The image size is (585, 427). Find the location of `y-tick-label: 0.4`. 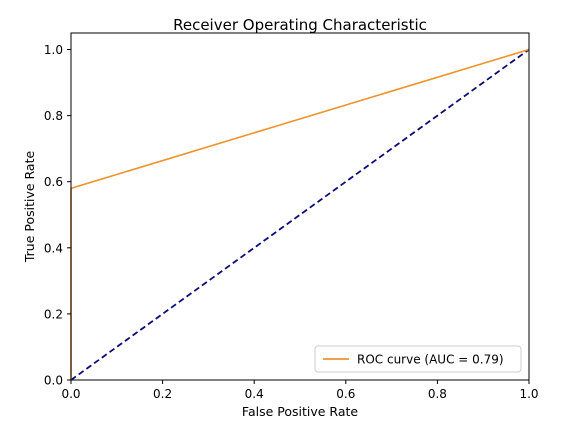

y-tick-label: 0.4 is located at coordinates (53, 248).